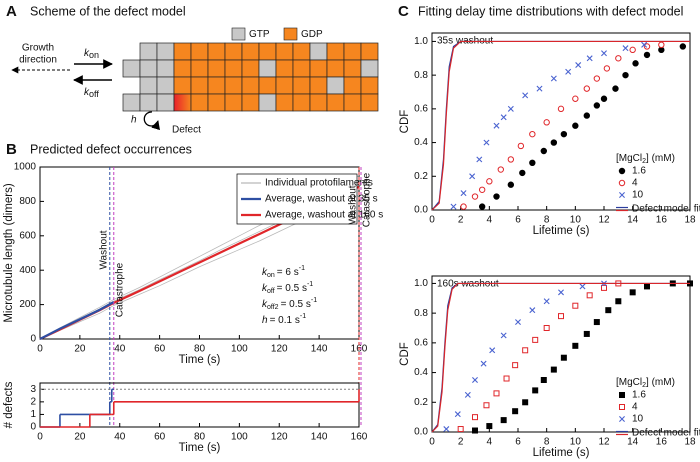 This screenshot has height=462, width=700. What do you see at coordinates (27, 270) in the screenshot?
I see `y-tick-label: 400` at bounding box center [27, 270].